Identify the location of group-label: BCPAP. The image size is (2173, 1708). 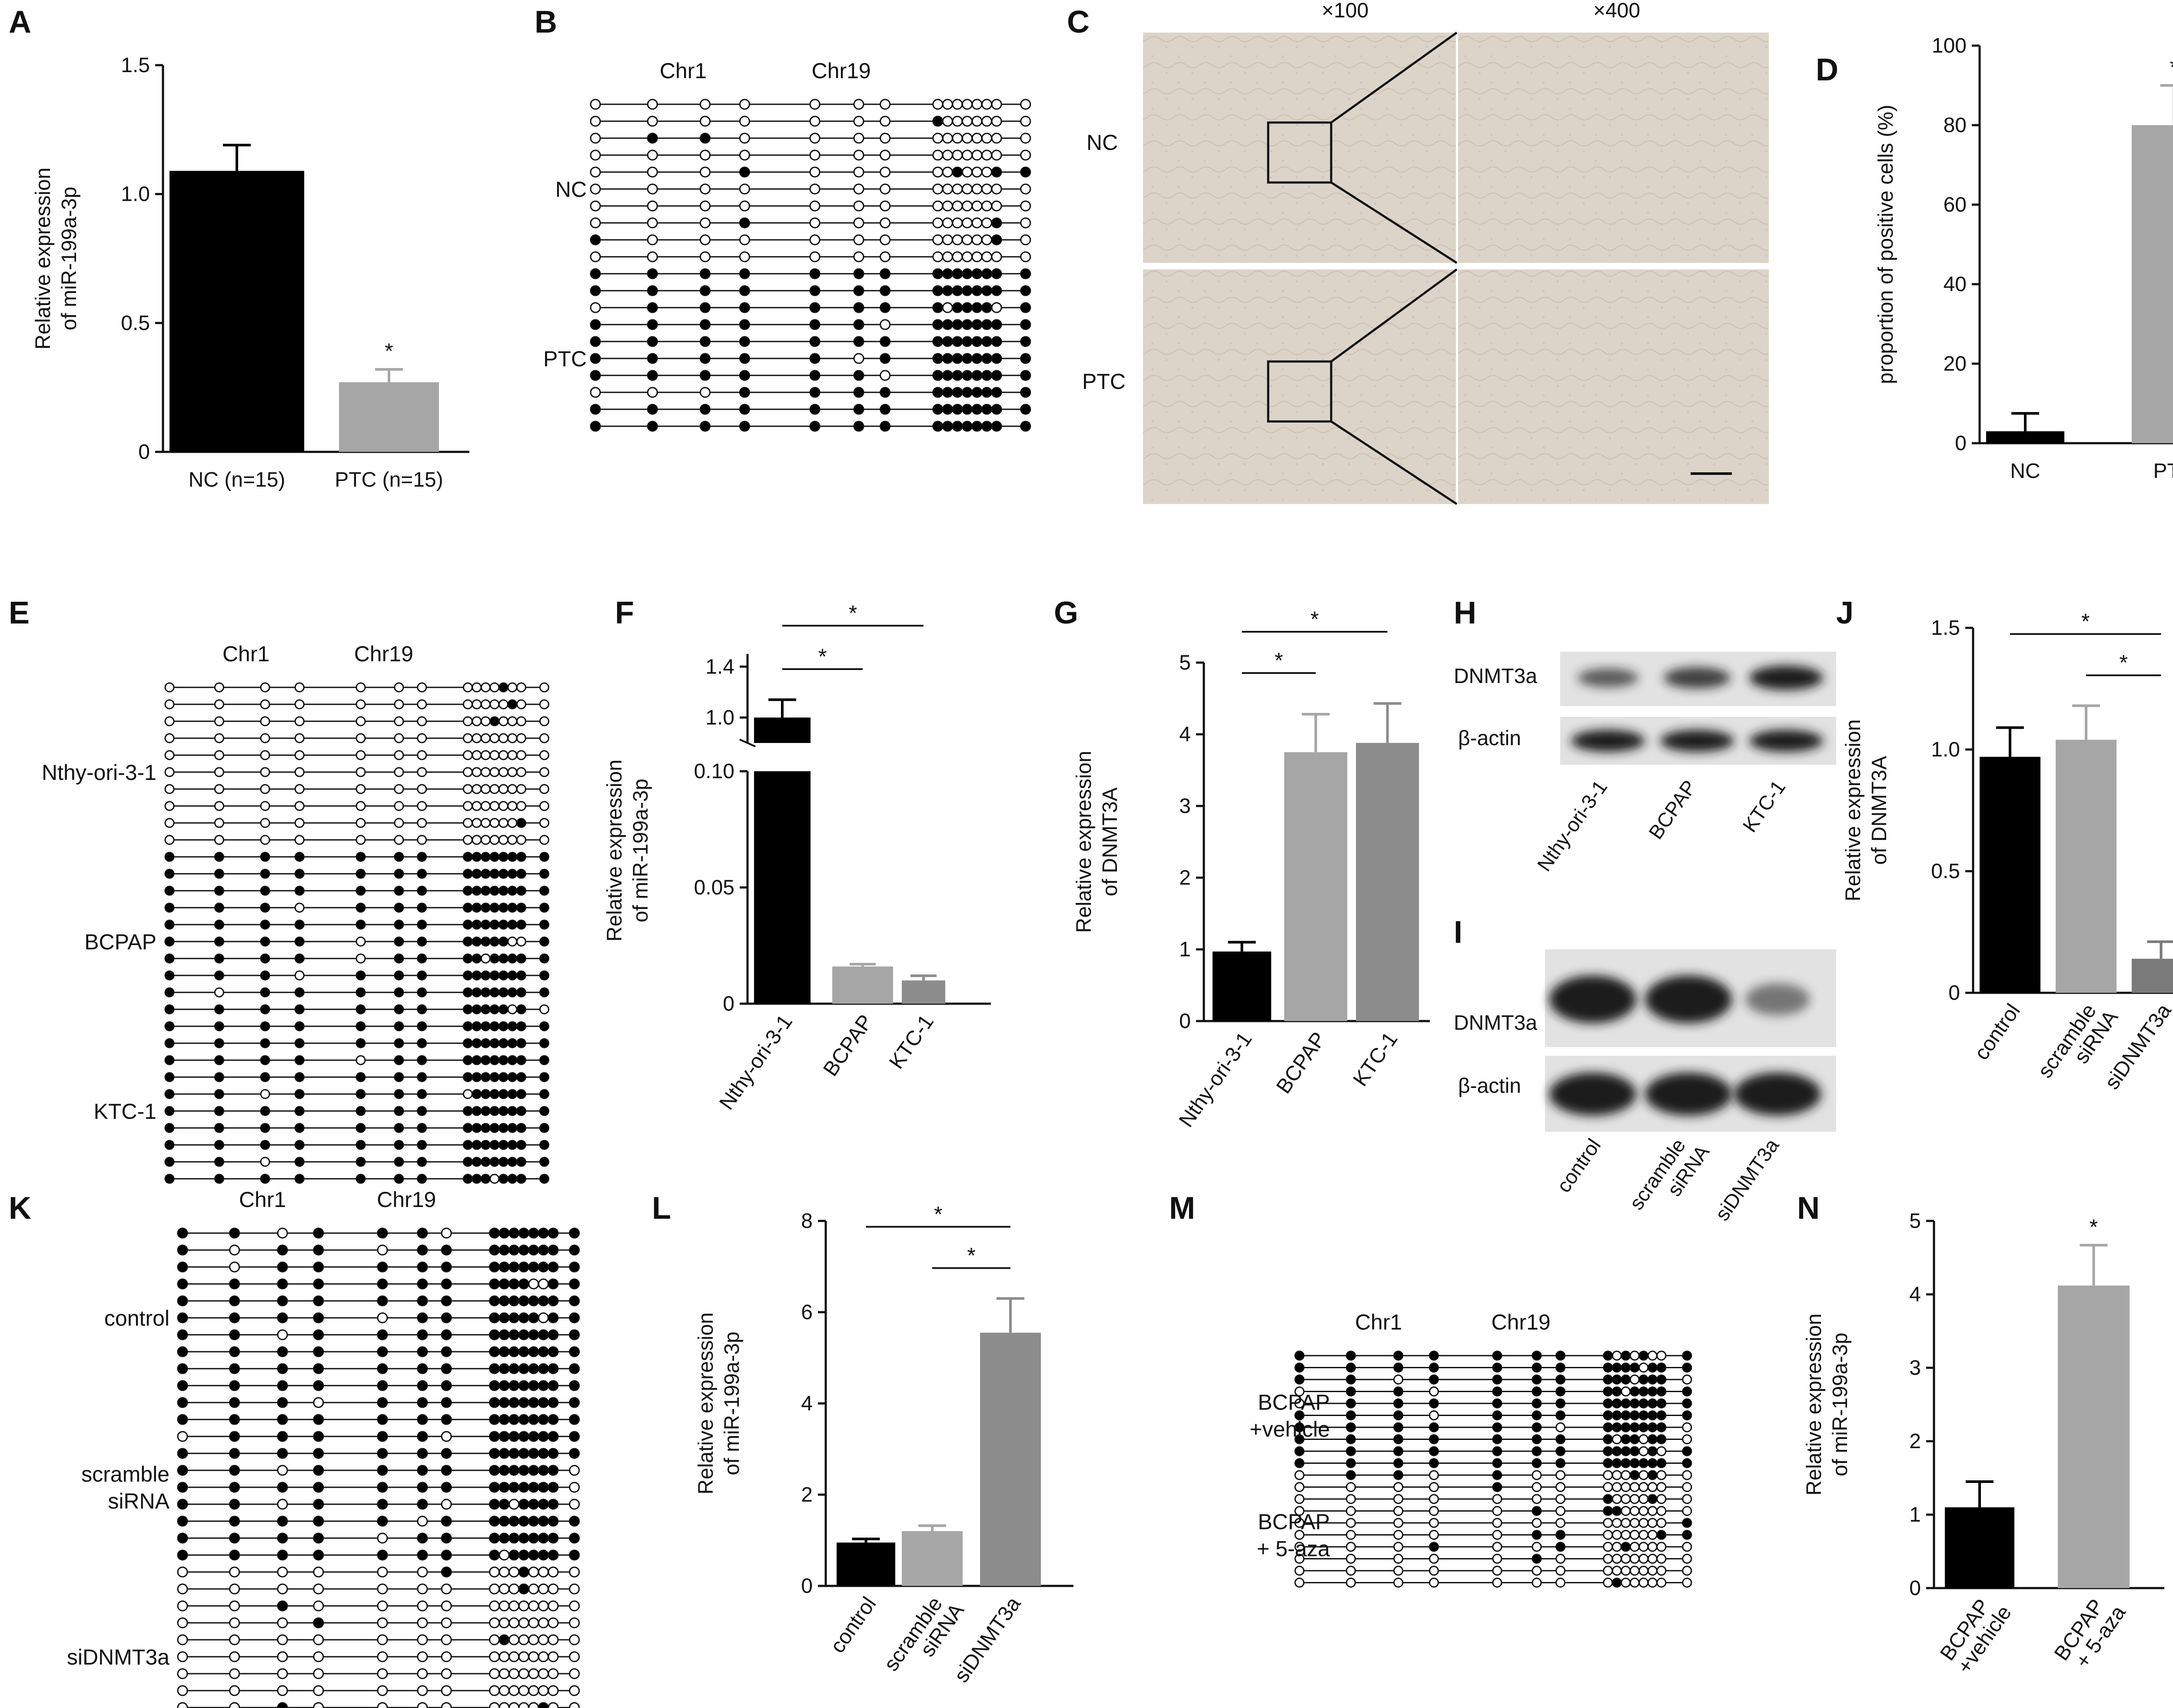
(1294, 1402).